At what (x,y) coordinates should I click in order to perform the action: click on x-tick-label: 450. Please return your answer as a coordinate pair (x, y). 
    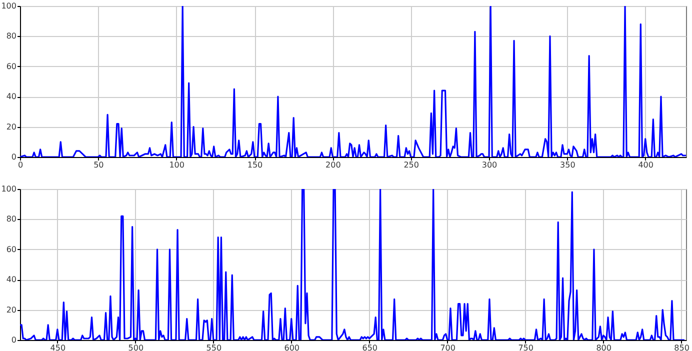
    Looking at the image, I should click on (58, 347).